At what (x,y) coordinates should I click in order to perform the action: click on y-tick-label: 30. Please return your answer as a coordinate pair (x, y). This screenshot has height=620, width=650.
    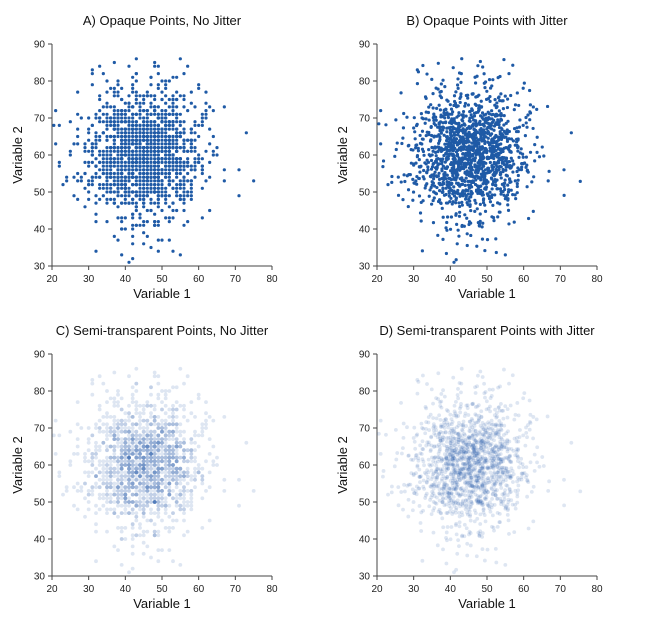
    Looking at the image, I should click on (365, 267).